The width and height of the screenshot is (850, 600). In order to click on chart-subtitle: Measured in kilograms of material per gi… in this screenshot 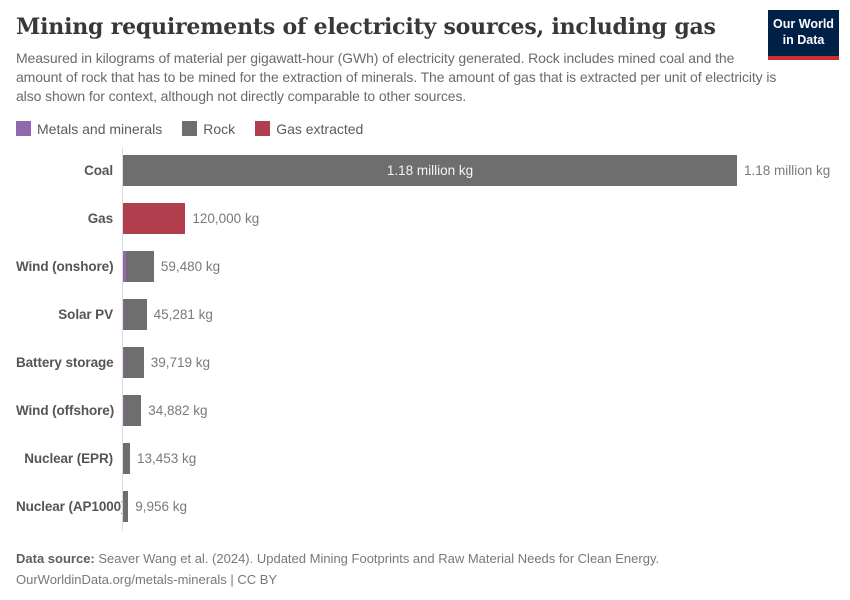, I will do `click(396, 77)`.